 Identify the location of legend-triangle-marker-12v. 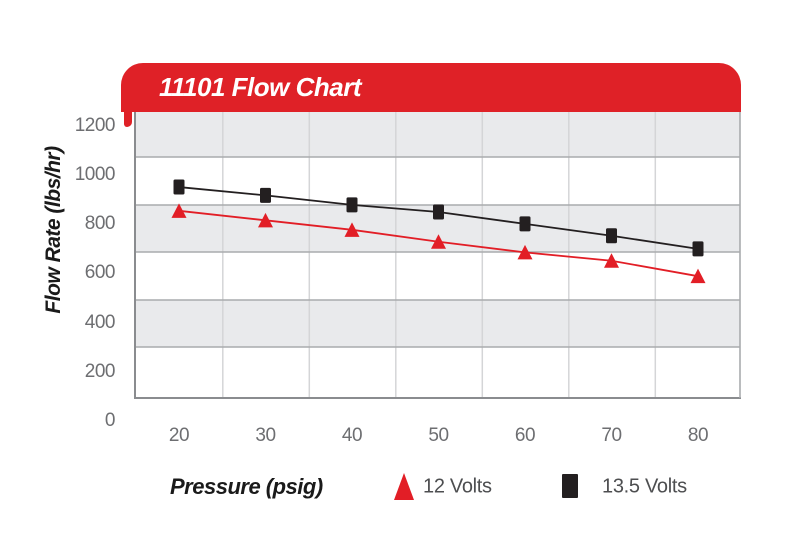
(404, 486).